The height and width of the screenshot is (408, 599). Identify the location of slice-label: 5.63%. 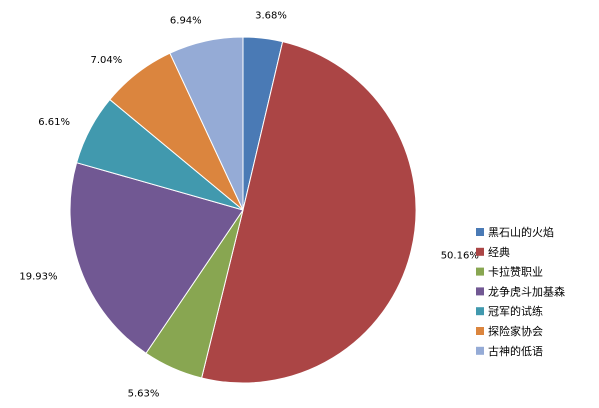
(144, 394).